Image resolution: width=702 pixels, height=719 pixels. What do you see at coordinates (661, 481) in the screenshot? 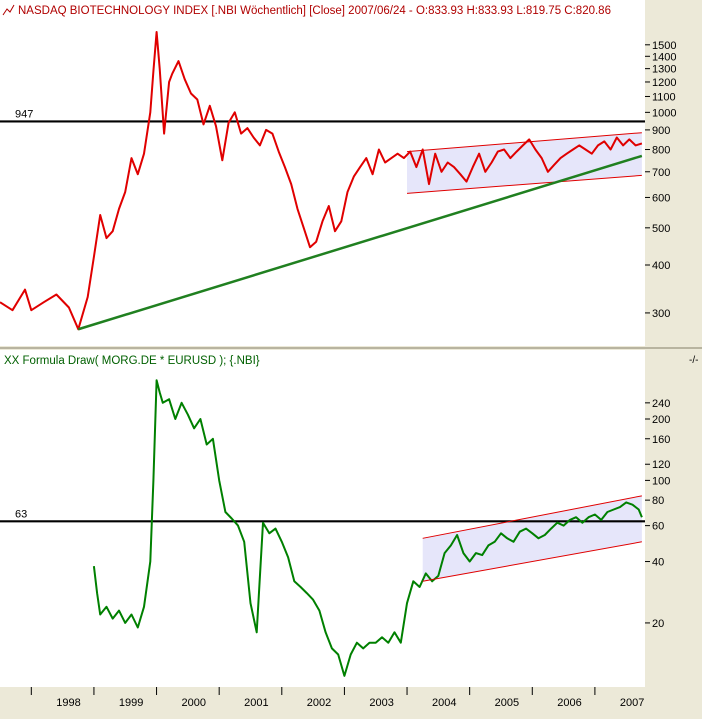
I see `y-tick-label: 100` at bounding box center [661, 481].